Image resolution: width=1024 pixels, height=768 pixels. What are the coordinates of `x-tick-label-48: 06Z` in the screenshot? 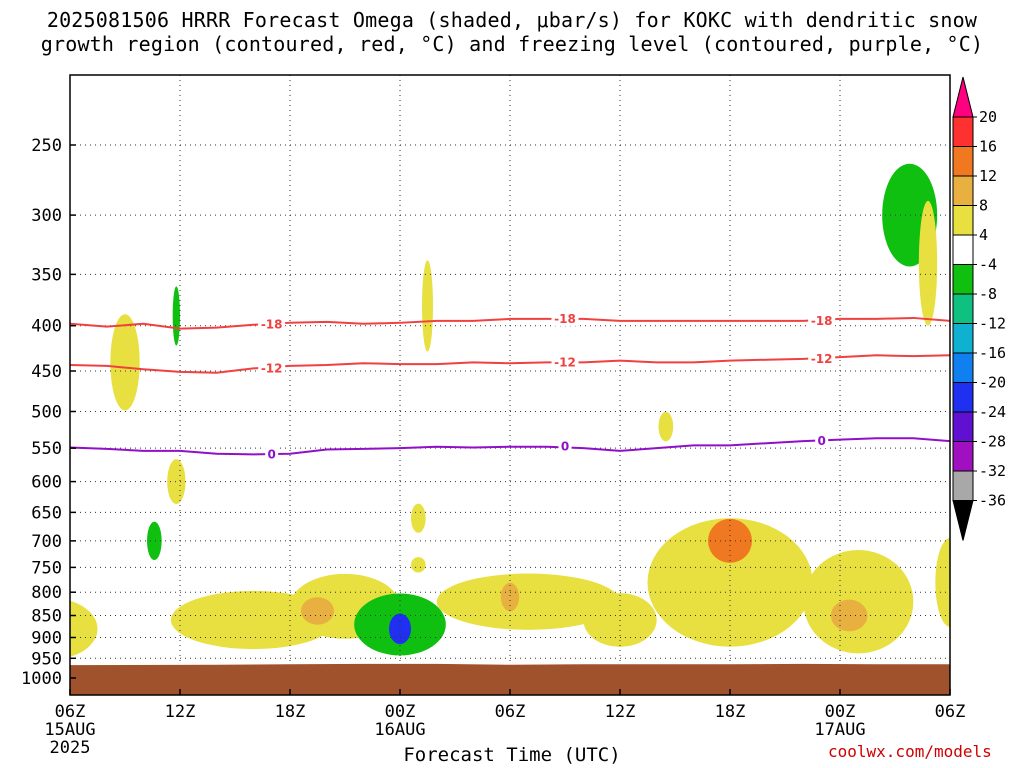 It's located at (950, 712).